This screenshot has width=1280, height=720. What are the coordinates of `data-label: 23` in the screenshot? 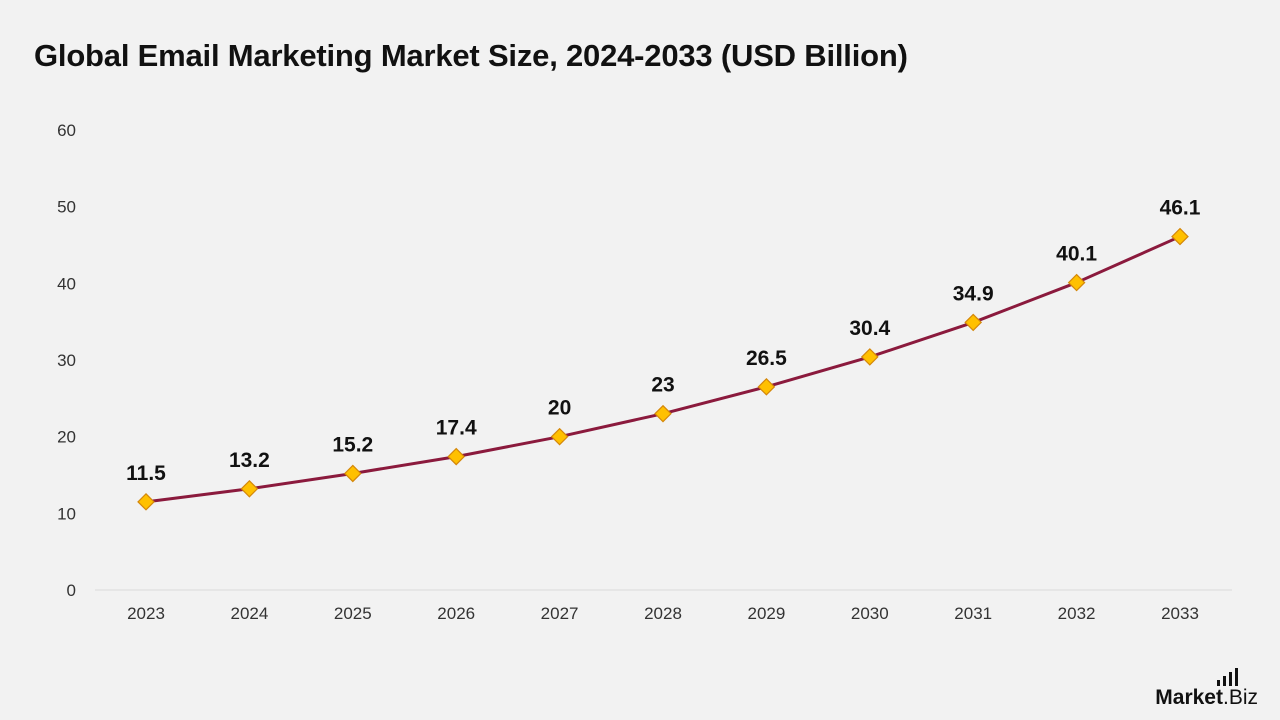 It's located at (662, 385).